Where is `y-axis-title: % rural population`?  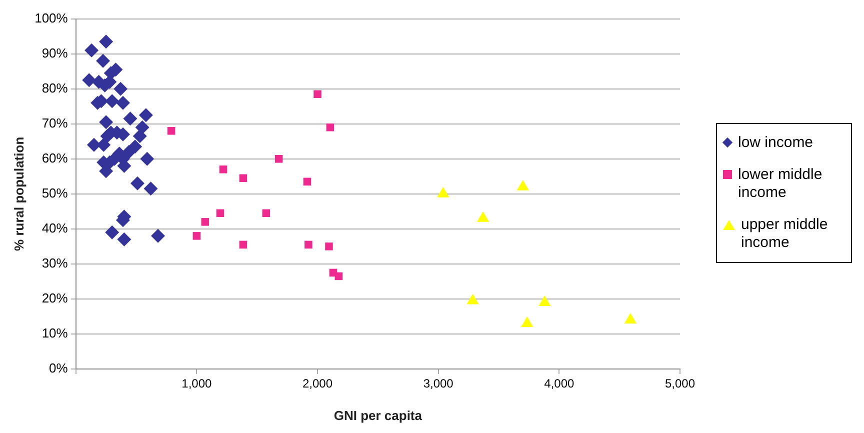
y-axis-title: % rural population is located at coordinates (18, 193).